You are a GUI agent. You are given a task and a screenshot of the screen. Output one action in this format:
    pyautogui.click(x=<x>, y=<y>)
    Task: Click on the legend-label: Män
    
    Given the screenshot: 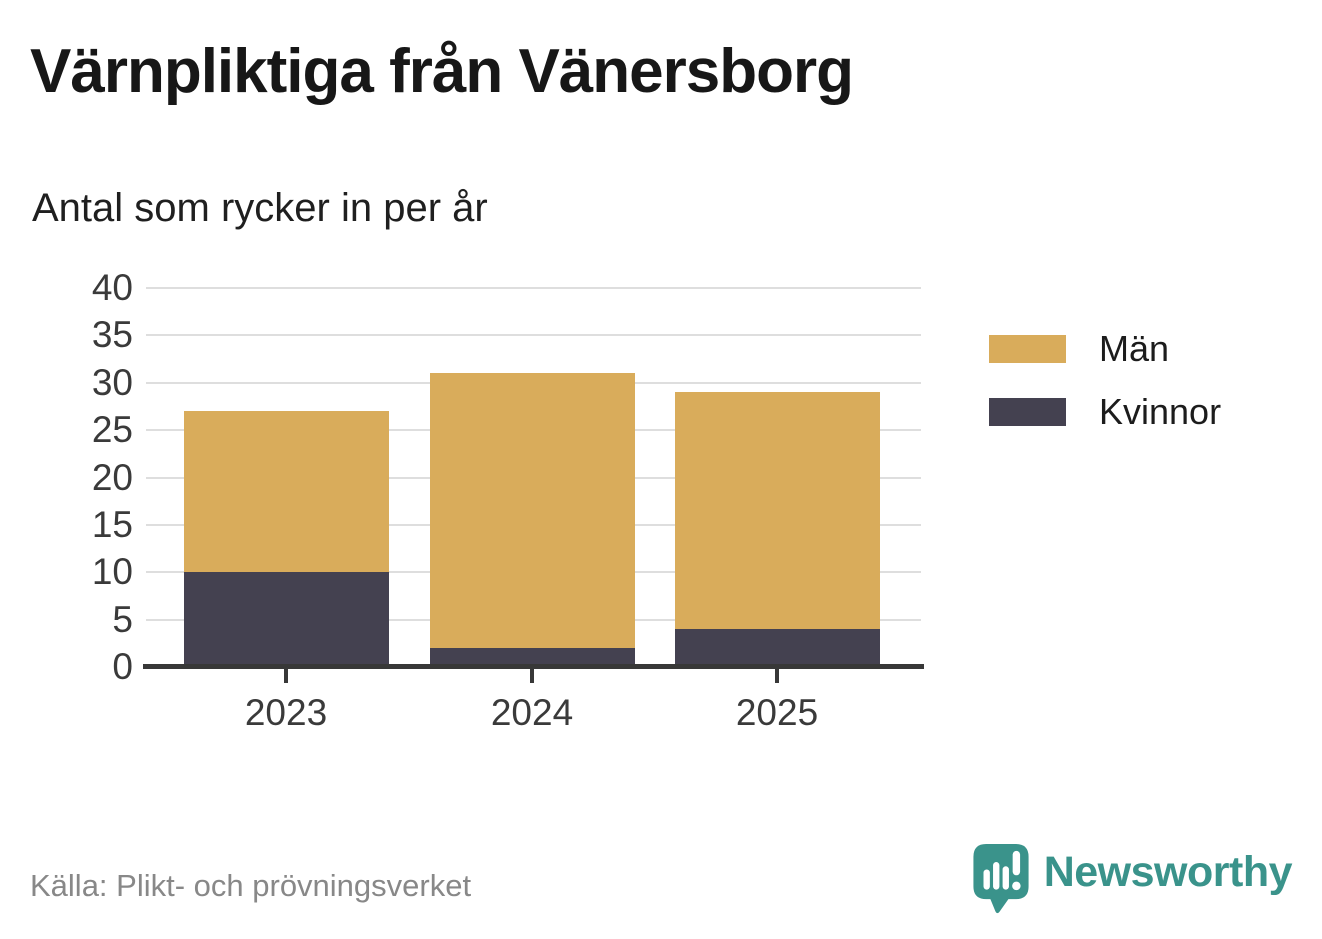 What is the action you would take?
    pyautogui.click(x=1134, y=348)
    